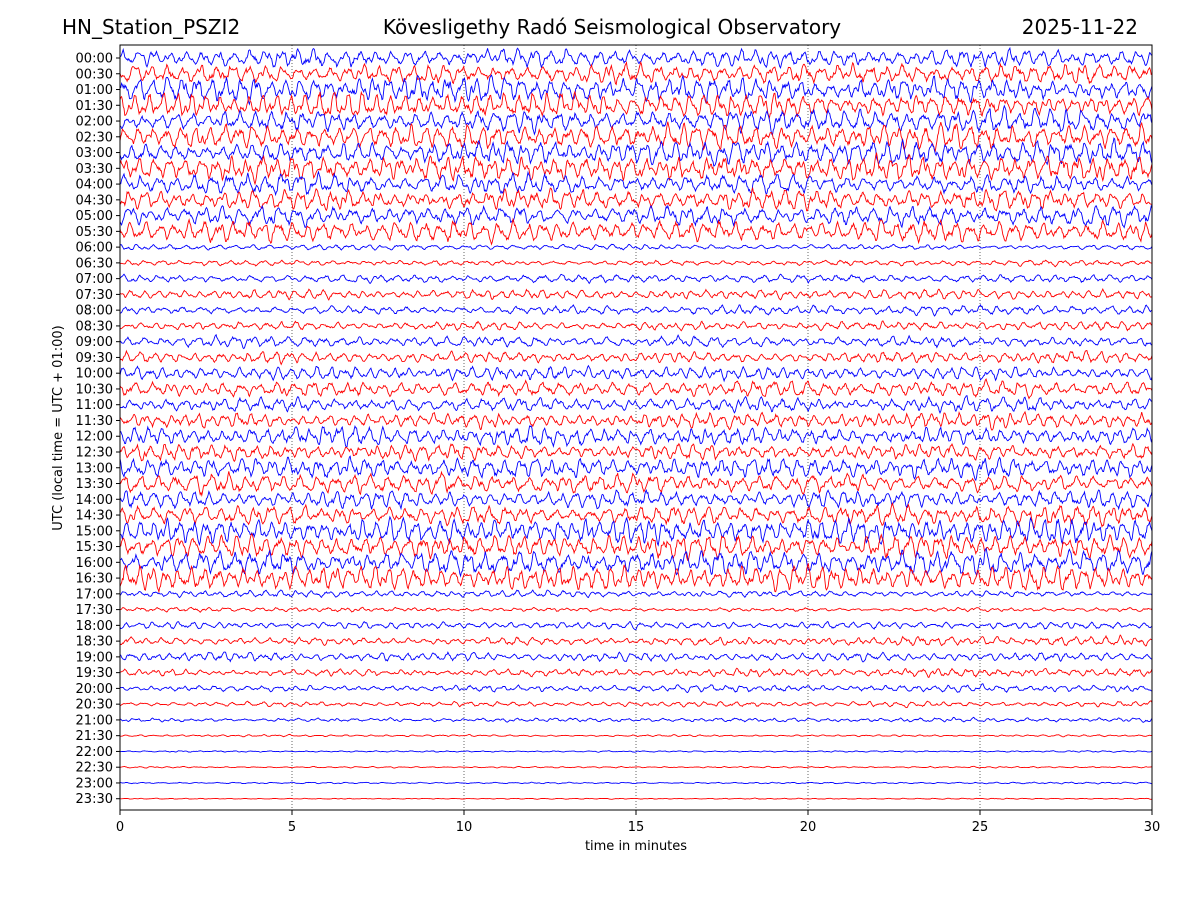 The height and width of the screenshot is (900, 1200). I want to click on y-tick-label: 10:30, so click(94, 389).